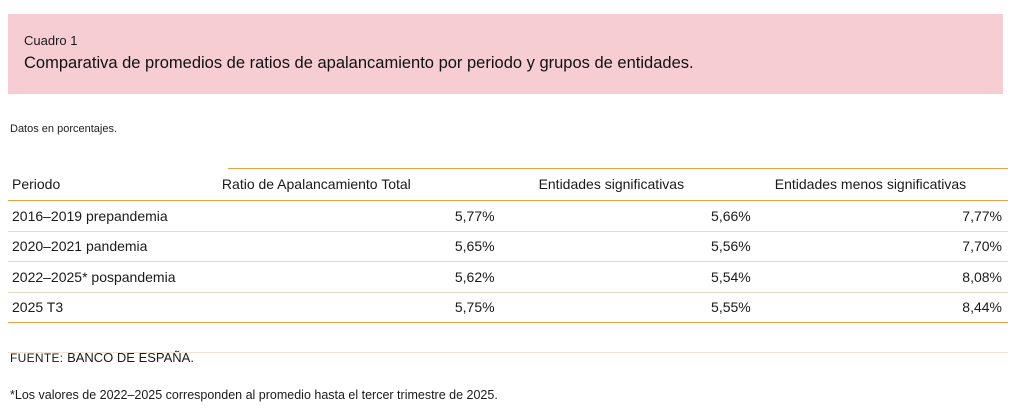 The image size is (1024, 410). What do you see at coordinates (626, 246) in the screenshot?
I see `significant-cell: 5,56%` at bounding box center [626, 246].